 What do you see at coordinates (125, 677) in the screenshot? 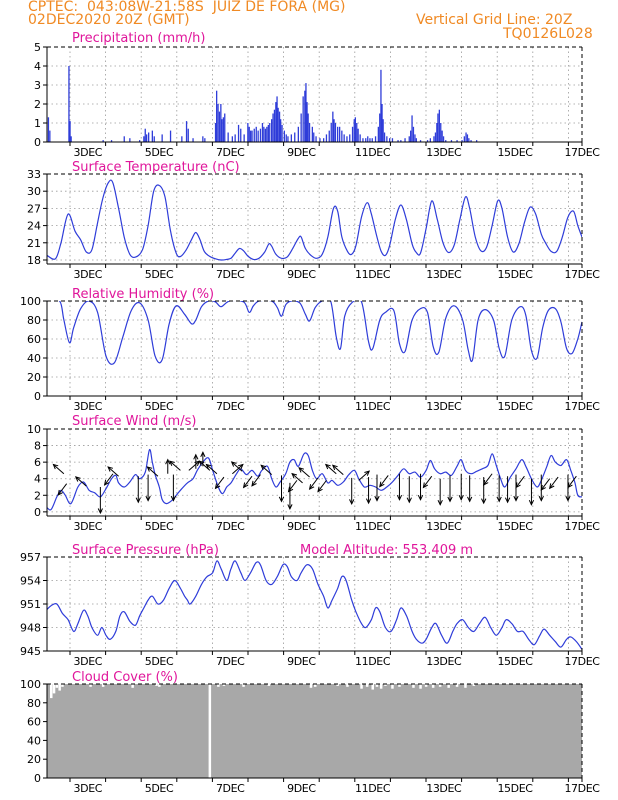
I see `panel-title: Cloud Cover (%)` at bounding box center [125, 677].